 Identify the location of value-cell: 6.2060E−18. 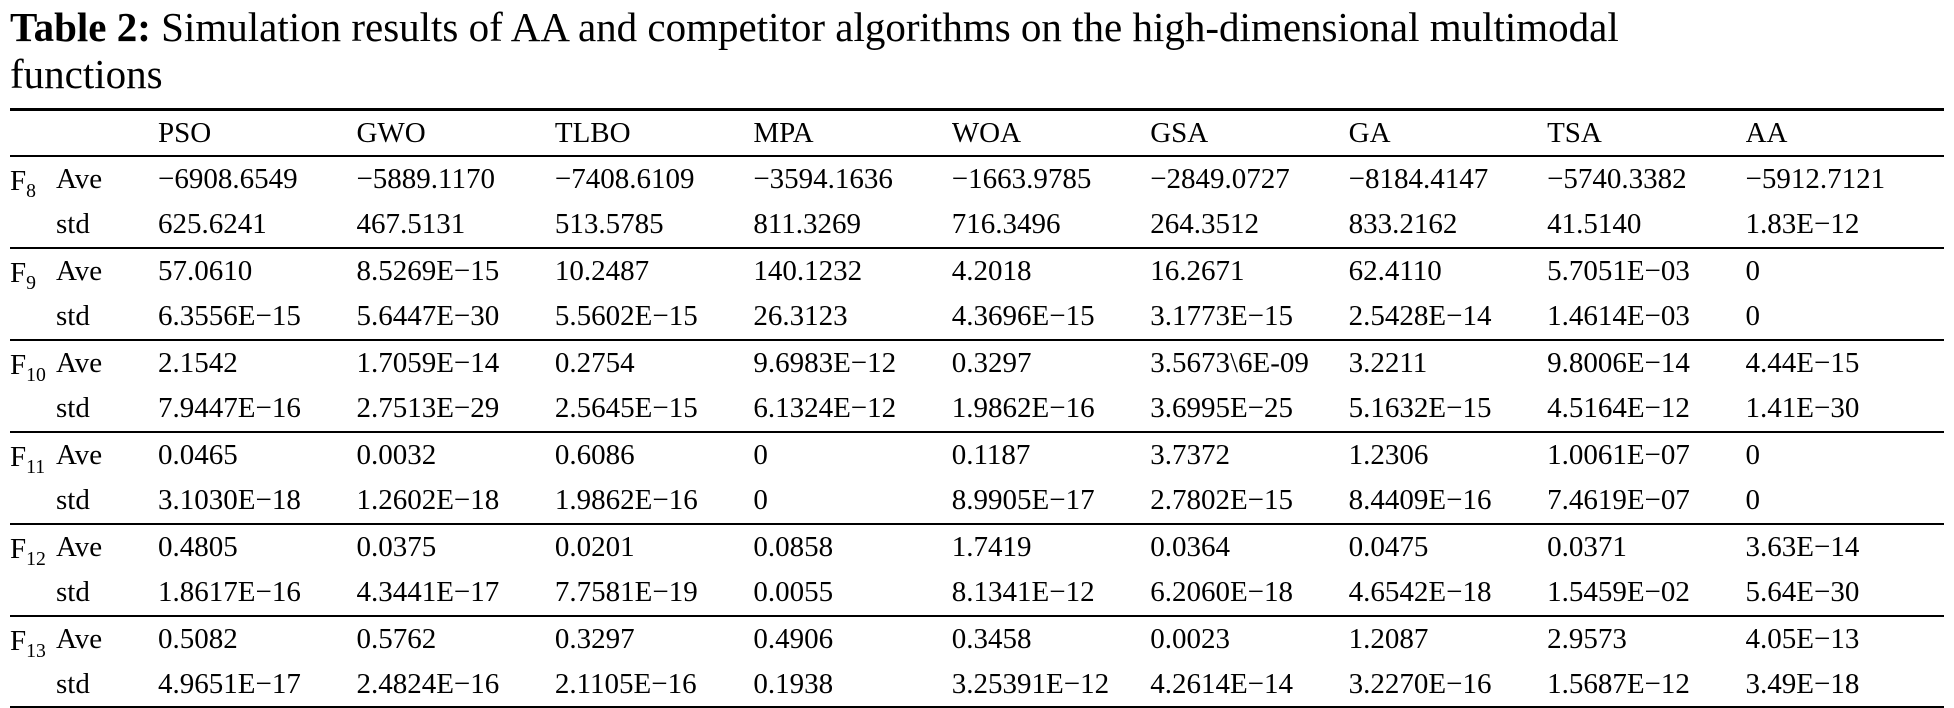
(1222, 591).